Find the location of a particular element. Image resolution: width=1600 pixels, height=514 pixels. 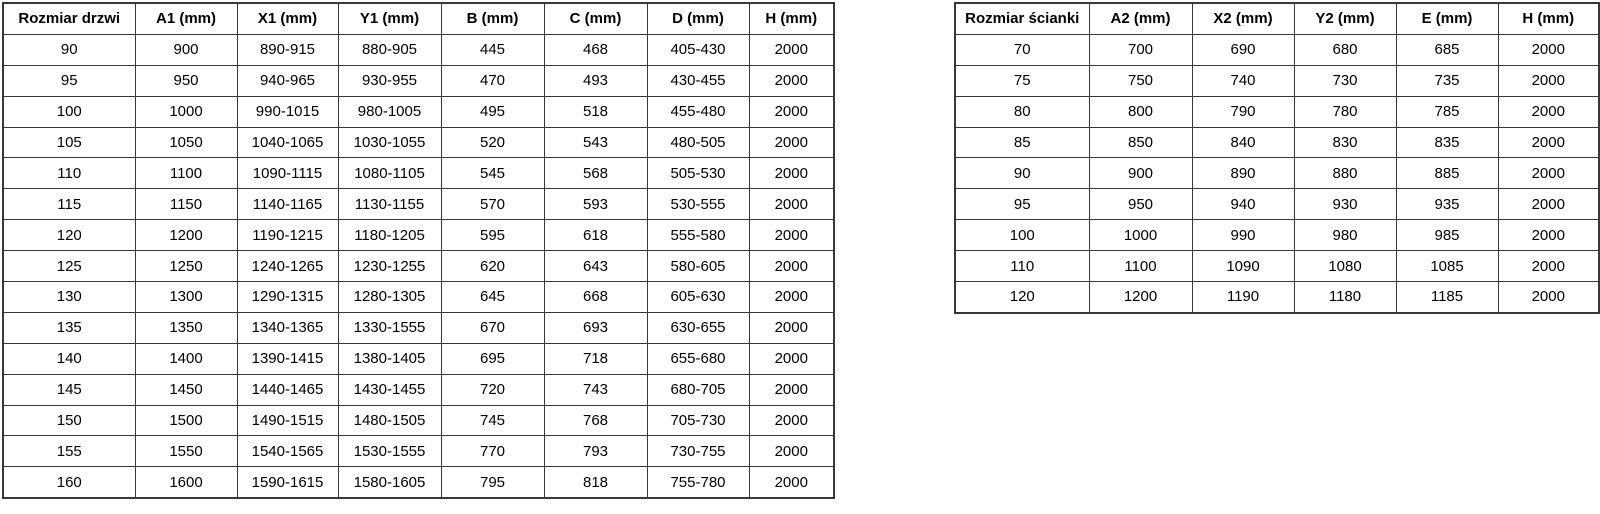

table-row: 90 900 890-915 880-905 445 468 405-430 2000 is located at coordinates (418, 49).